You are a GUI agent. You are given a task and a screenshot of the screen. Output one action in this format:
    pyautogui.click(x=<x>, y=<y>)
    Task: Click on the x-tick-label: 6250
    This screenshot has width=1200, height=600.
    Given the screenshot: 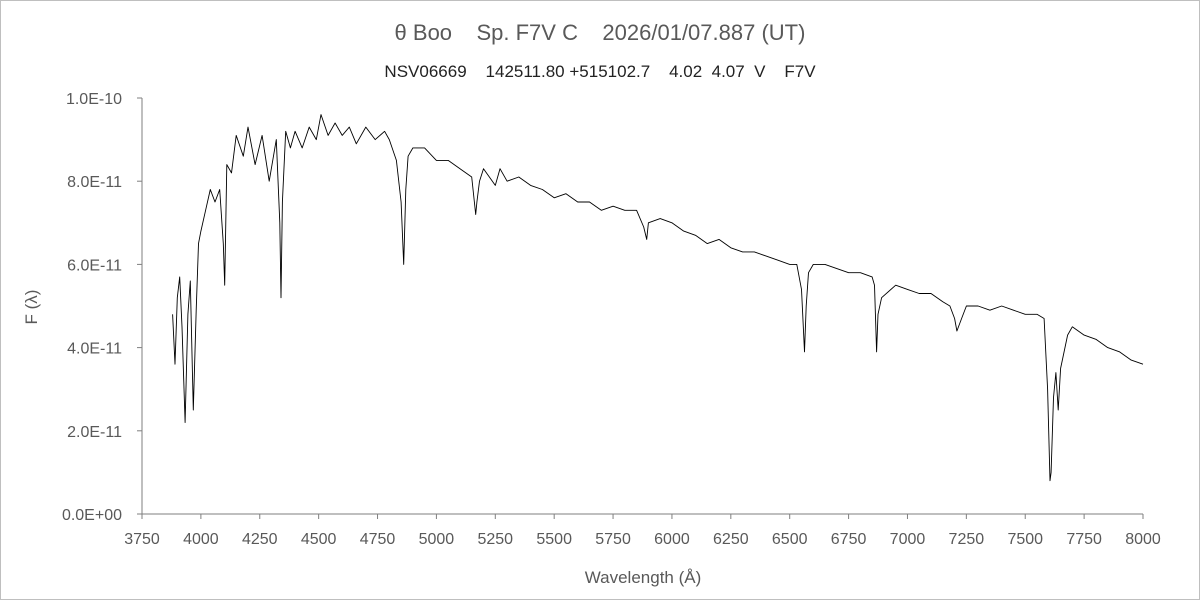 What is the action you would take?
    pyautogui.click(x=731, y=539)
    